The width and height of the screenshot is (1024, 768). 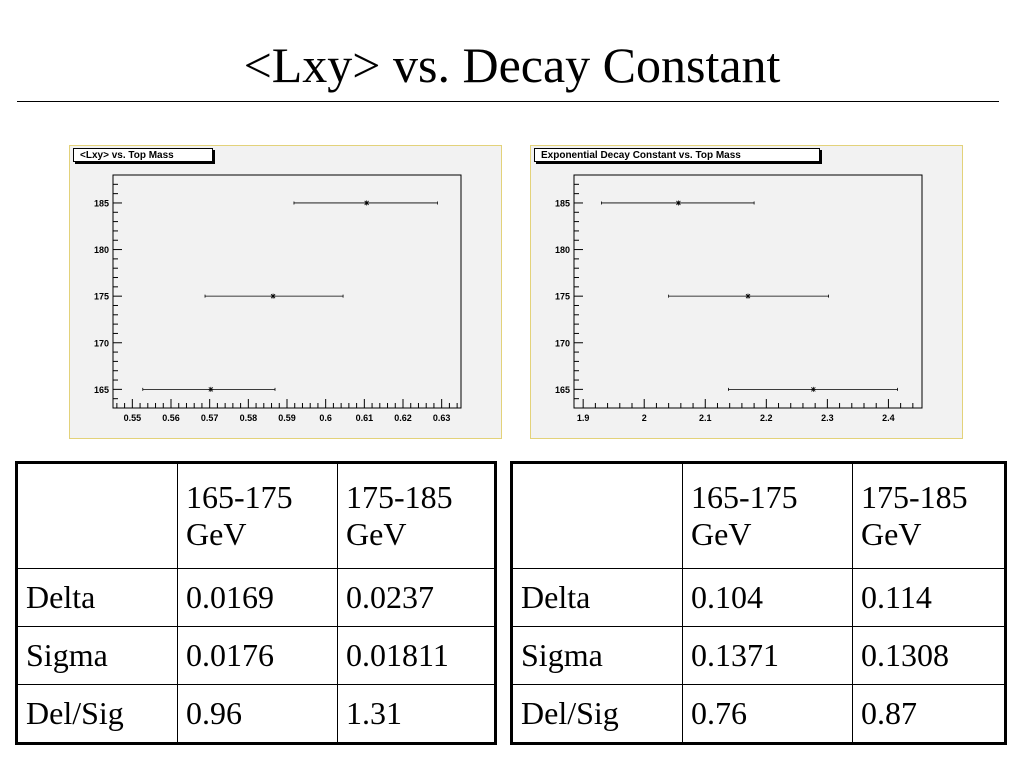 What do you see at coordinates (583, 418) in the screenshot?
I see `x-tick-label: 1.9` at bounding box center [583, 418].